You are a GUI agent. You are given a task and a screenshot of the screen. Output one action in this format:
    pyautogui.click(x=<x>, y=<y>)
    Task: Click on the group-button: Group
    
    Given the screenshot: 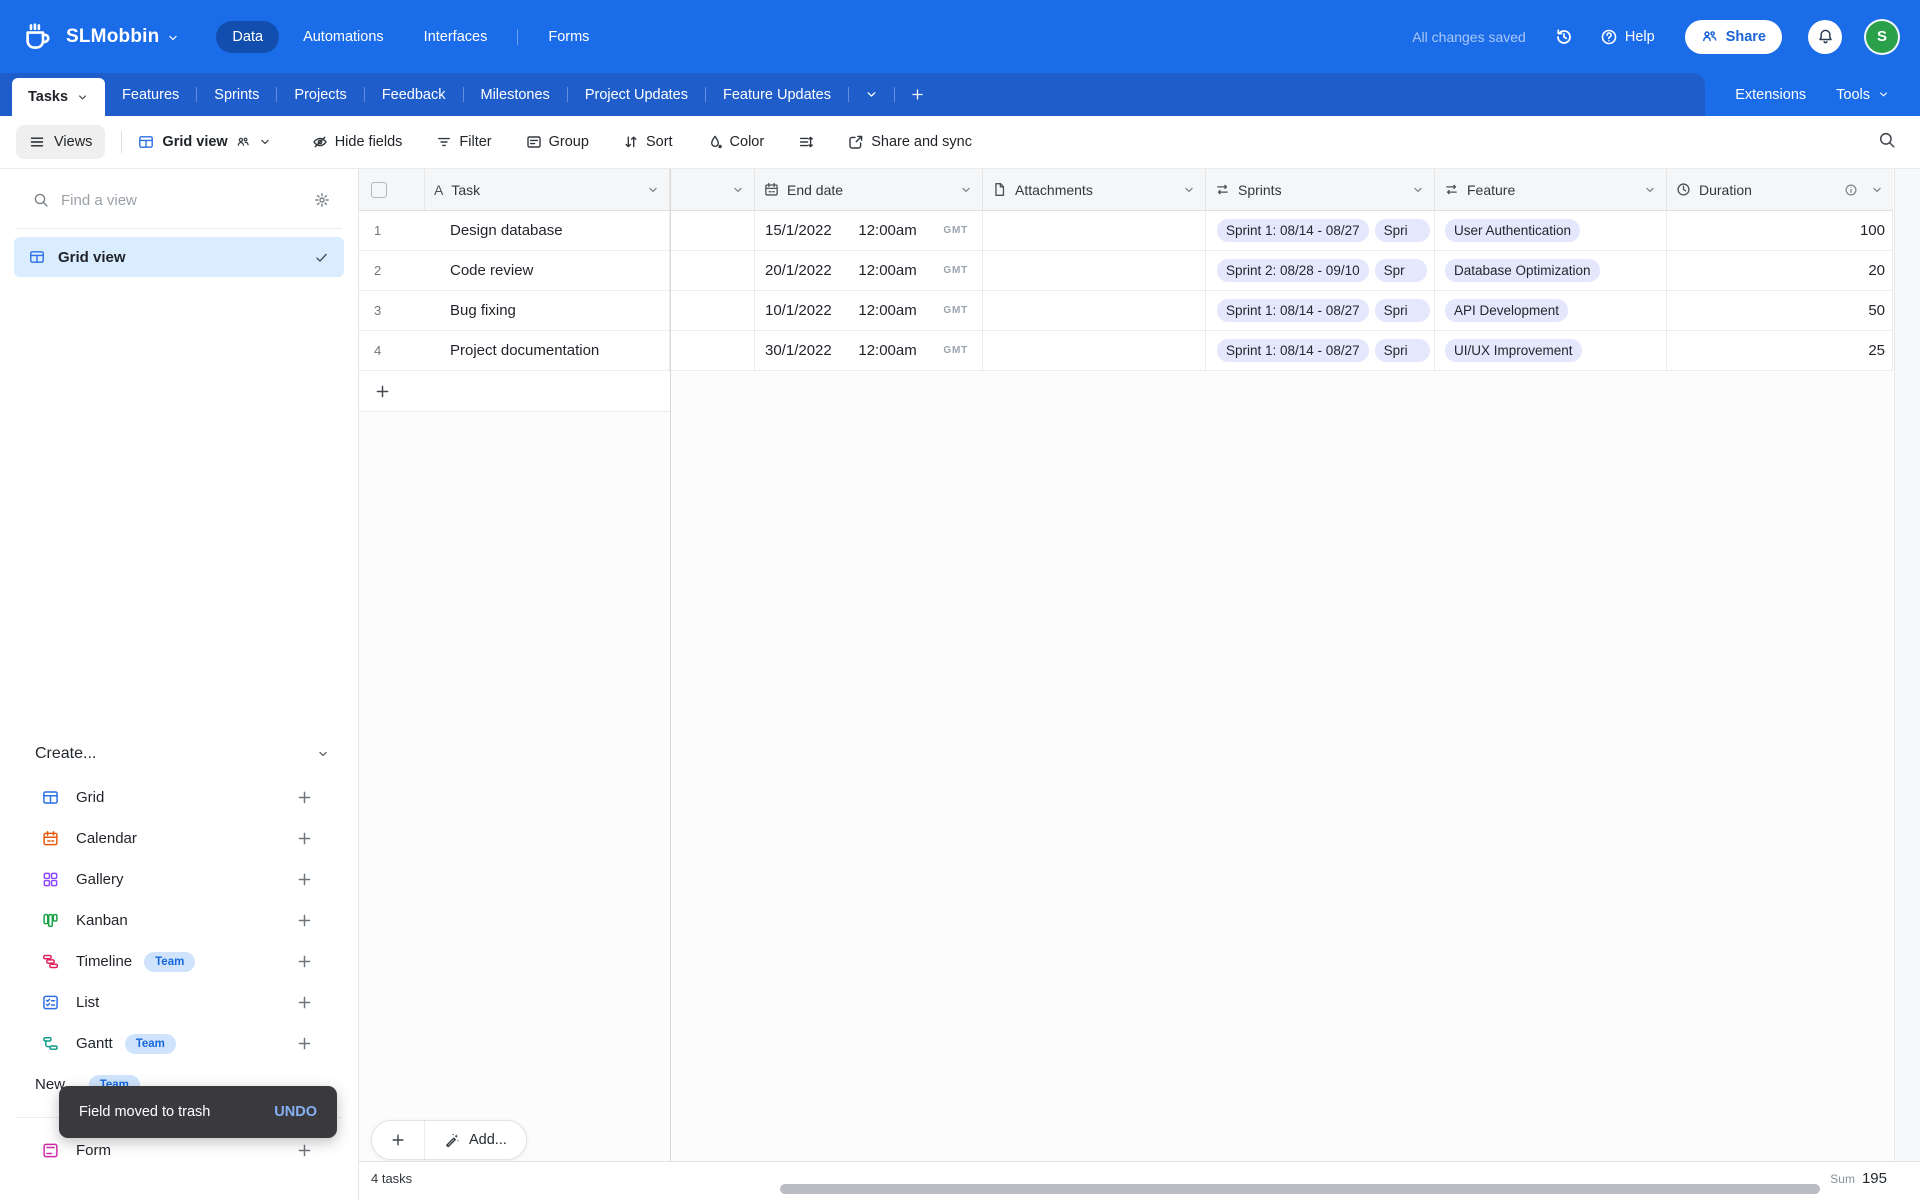 What is the action you would take?
    pyautogui.click(x=557, y=142)
    